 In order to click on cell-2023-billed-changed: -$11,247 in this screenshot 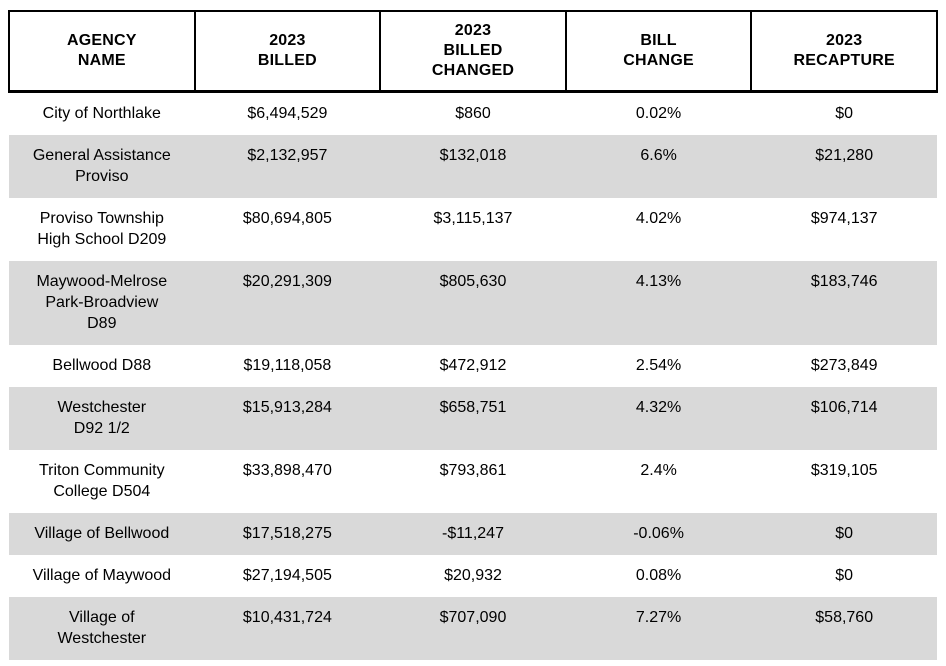, I will do `click(472, 533)`.